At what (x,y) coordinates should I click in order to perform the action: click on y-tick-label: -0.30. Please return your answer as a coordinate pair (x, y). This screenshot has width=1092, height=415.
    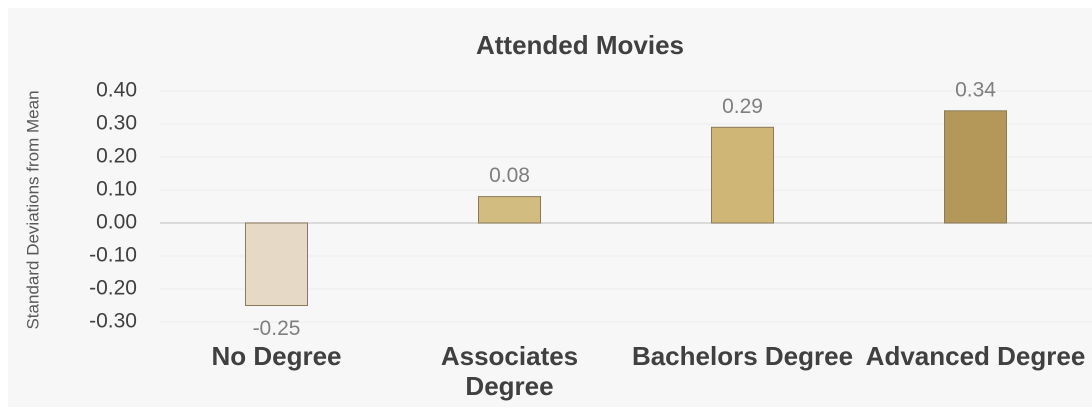
    Looking at the image, I should click on (113, 321).